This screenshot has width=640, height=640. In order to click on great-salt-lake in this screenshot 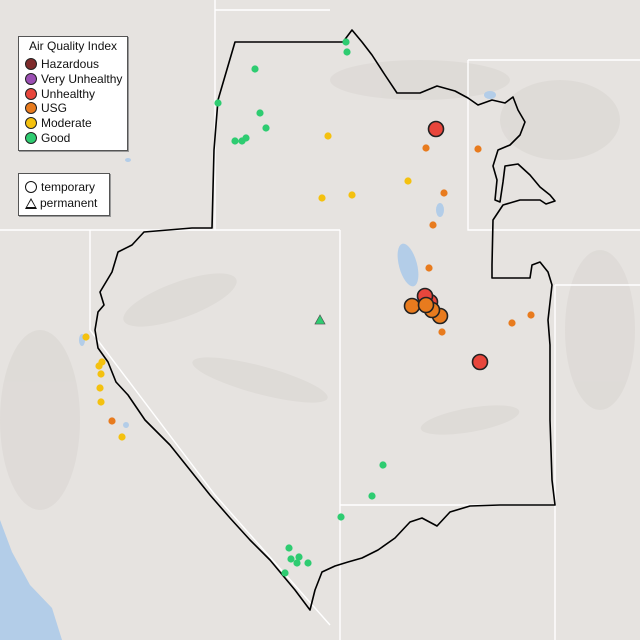, I will do `click(408, 265)`.